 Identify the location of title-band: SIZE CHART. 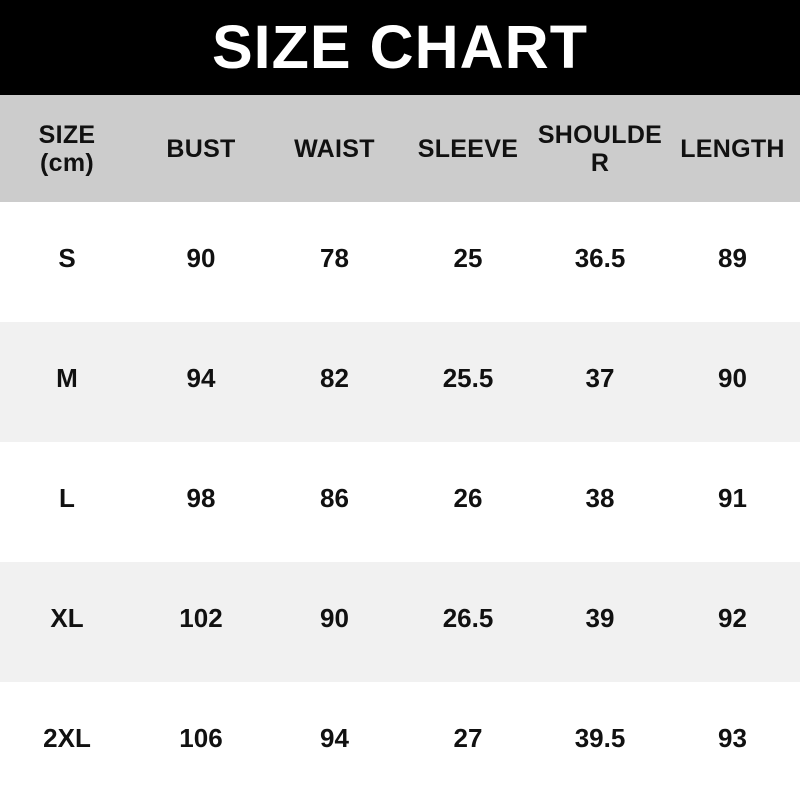
(400, 47).